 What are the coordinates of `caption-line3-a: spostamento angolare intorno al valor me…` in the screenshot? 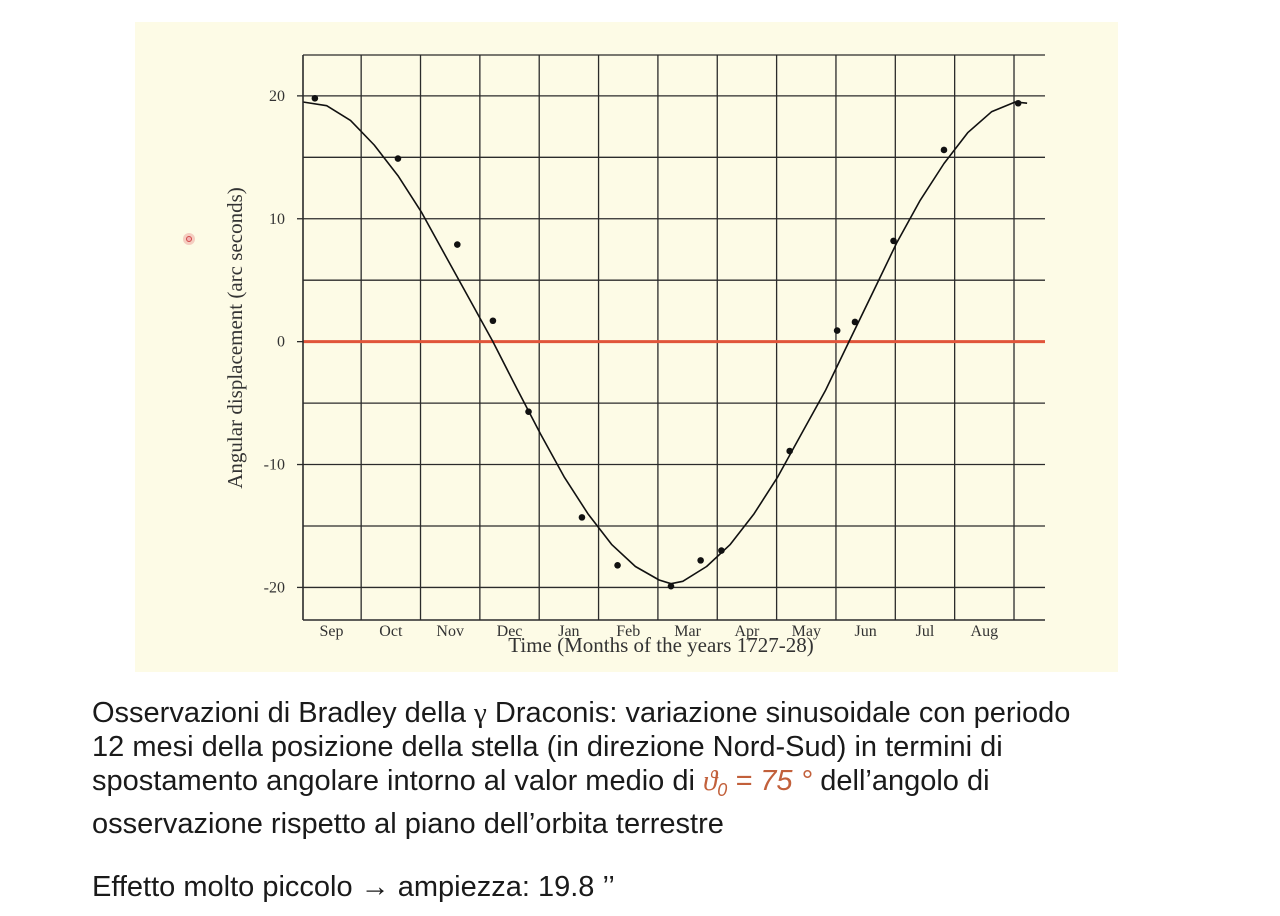 It's located at (397, 781).